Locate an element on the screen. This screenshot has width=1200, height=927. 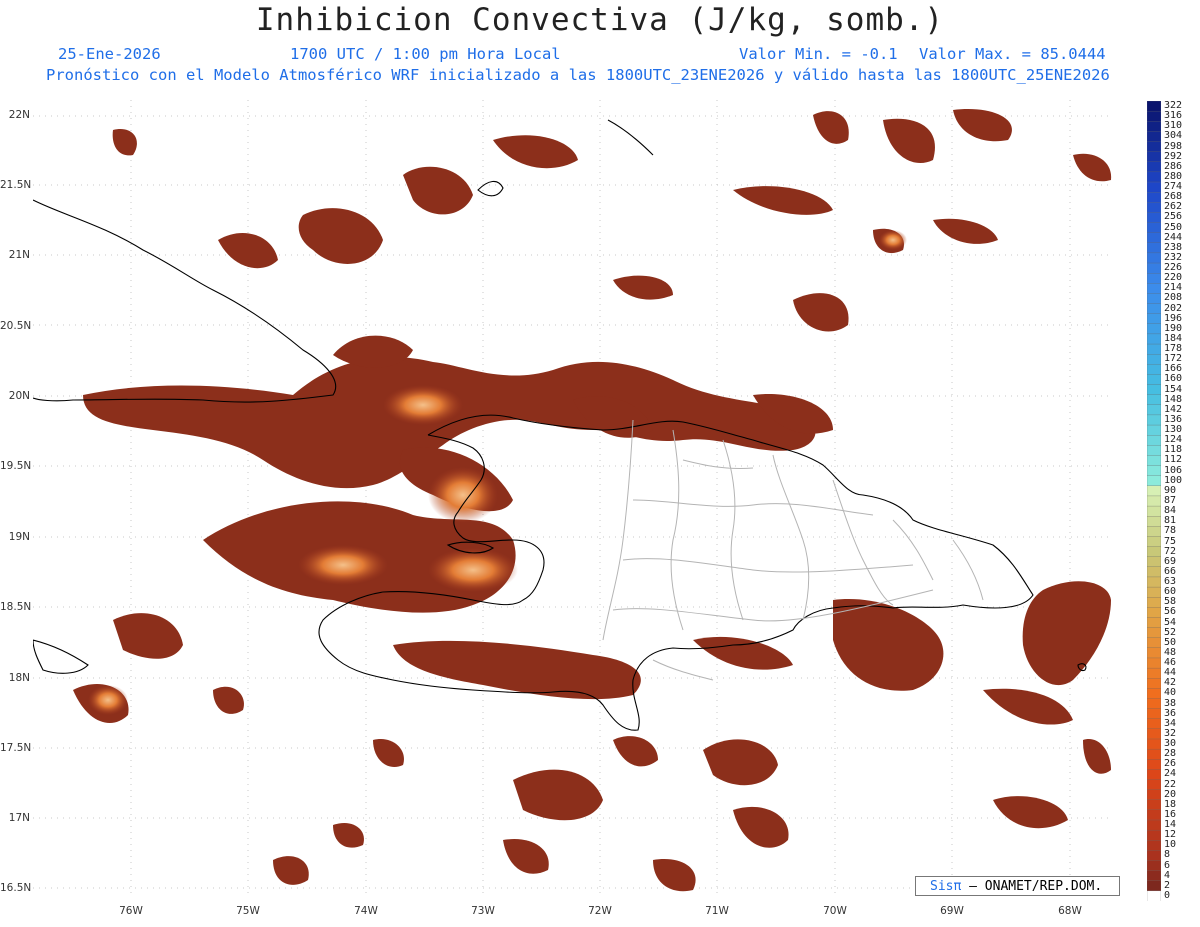
colorbar-label: 172 is located at coordinates (1173, 359).